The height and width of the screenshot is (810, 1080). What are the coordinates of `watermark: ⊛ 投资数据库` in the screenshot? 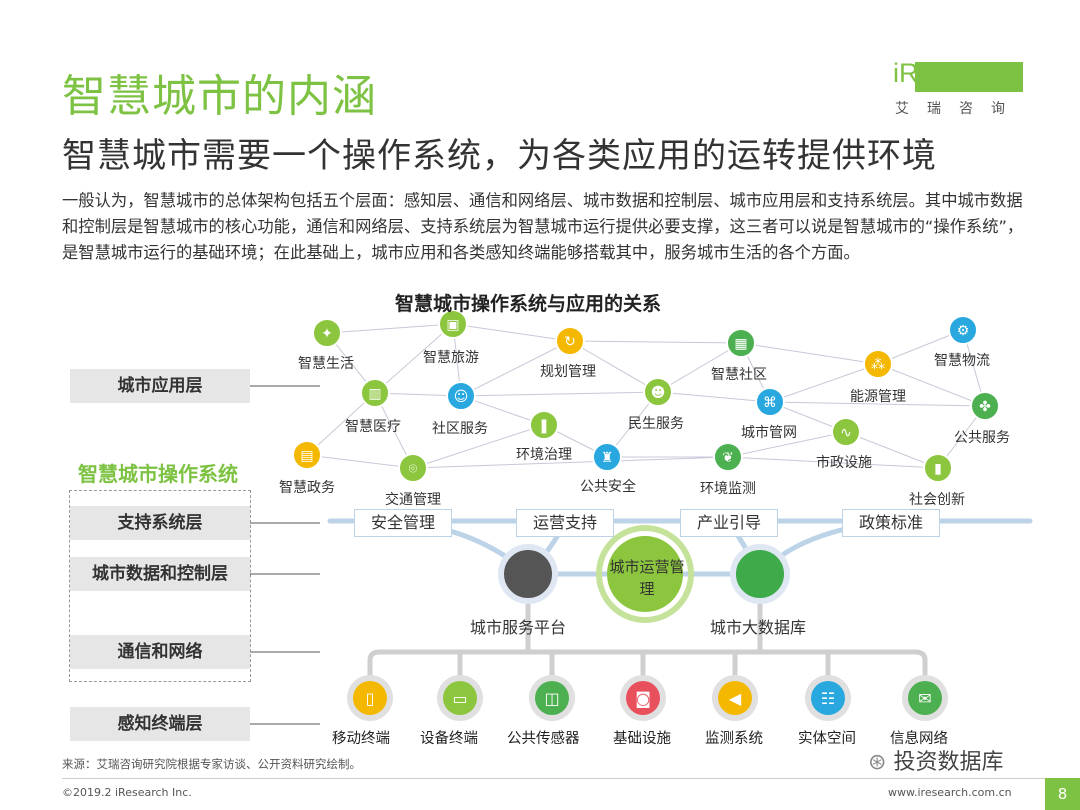 It's located at (935, 760).